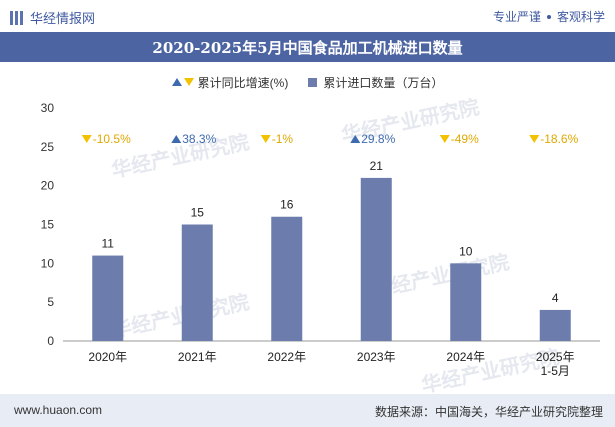  I want to click on bar-value-label: 15, so click(198, 213).